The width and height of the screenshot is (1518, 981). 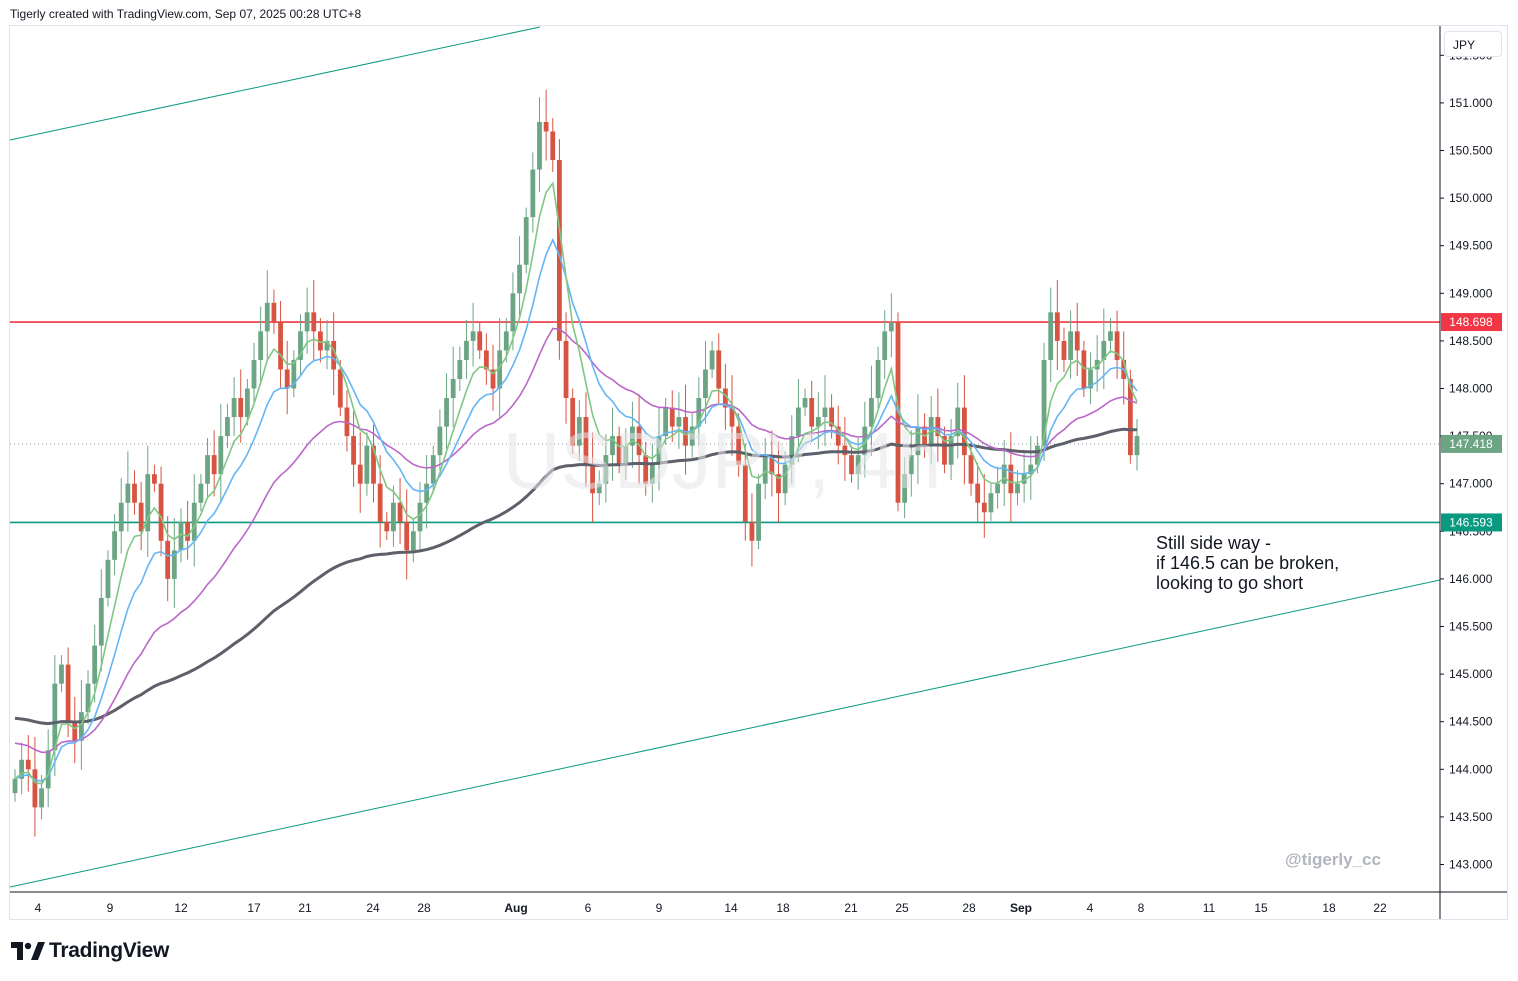 I want to click on time-tick-label: 21, so click(x=305, y=908).